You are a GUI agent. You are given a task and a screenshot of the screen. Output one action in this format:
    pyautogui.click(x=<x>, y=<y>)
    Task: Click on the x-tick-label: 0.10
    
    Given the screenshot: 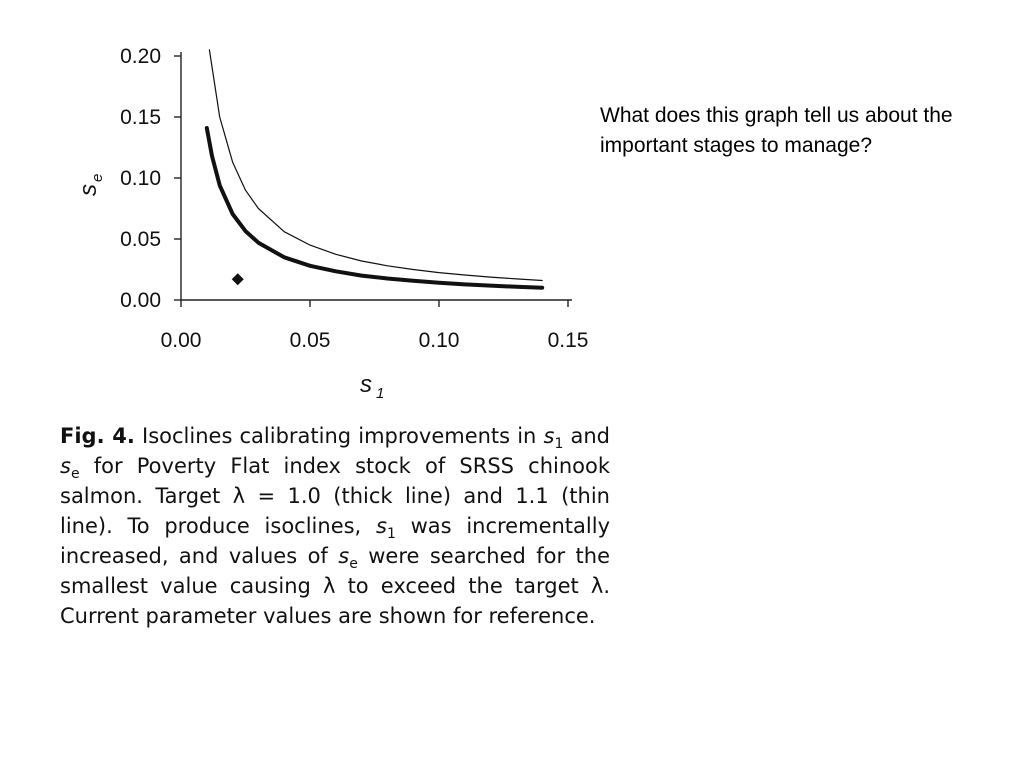 What is the action you would take?
    pyautogui.click(x=439, y=340)
    